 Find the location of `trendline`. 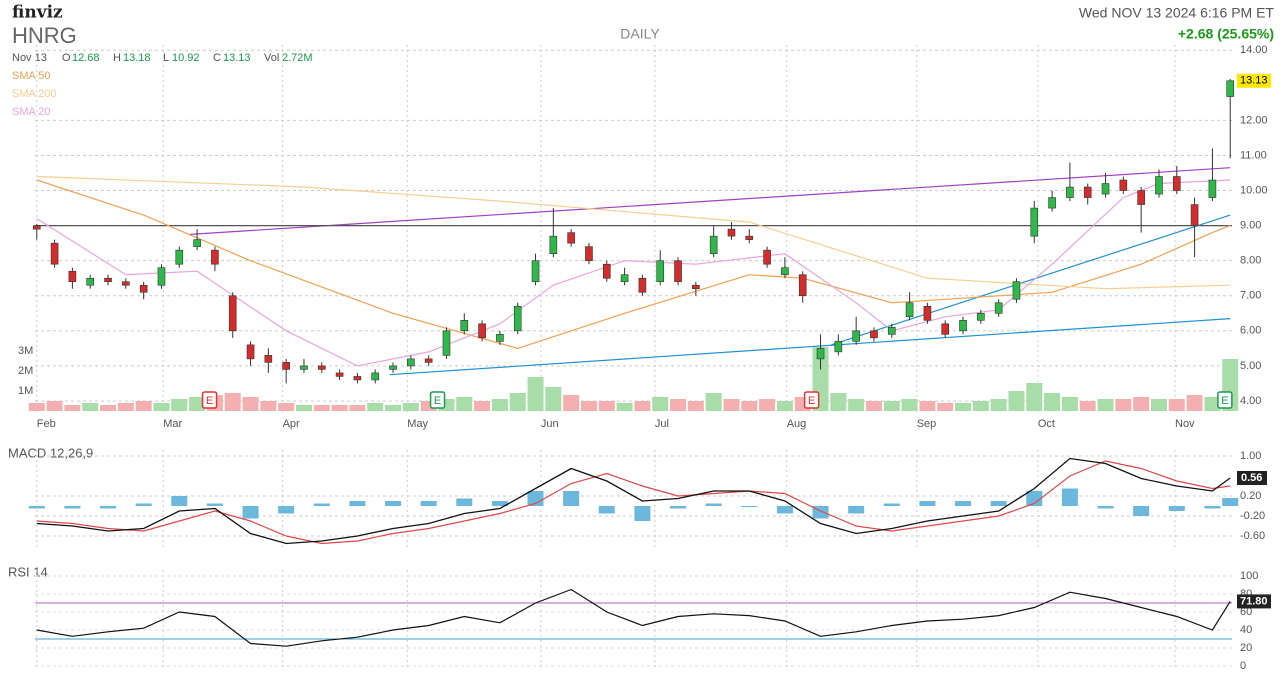

trendline is located at coordinates (1031, 280).